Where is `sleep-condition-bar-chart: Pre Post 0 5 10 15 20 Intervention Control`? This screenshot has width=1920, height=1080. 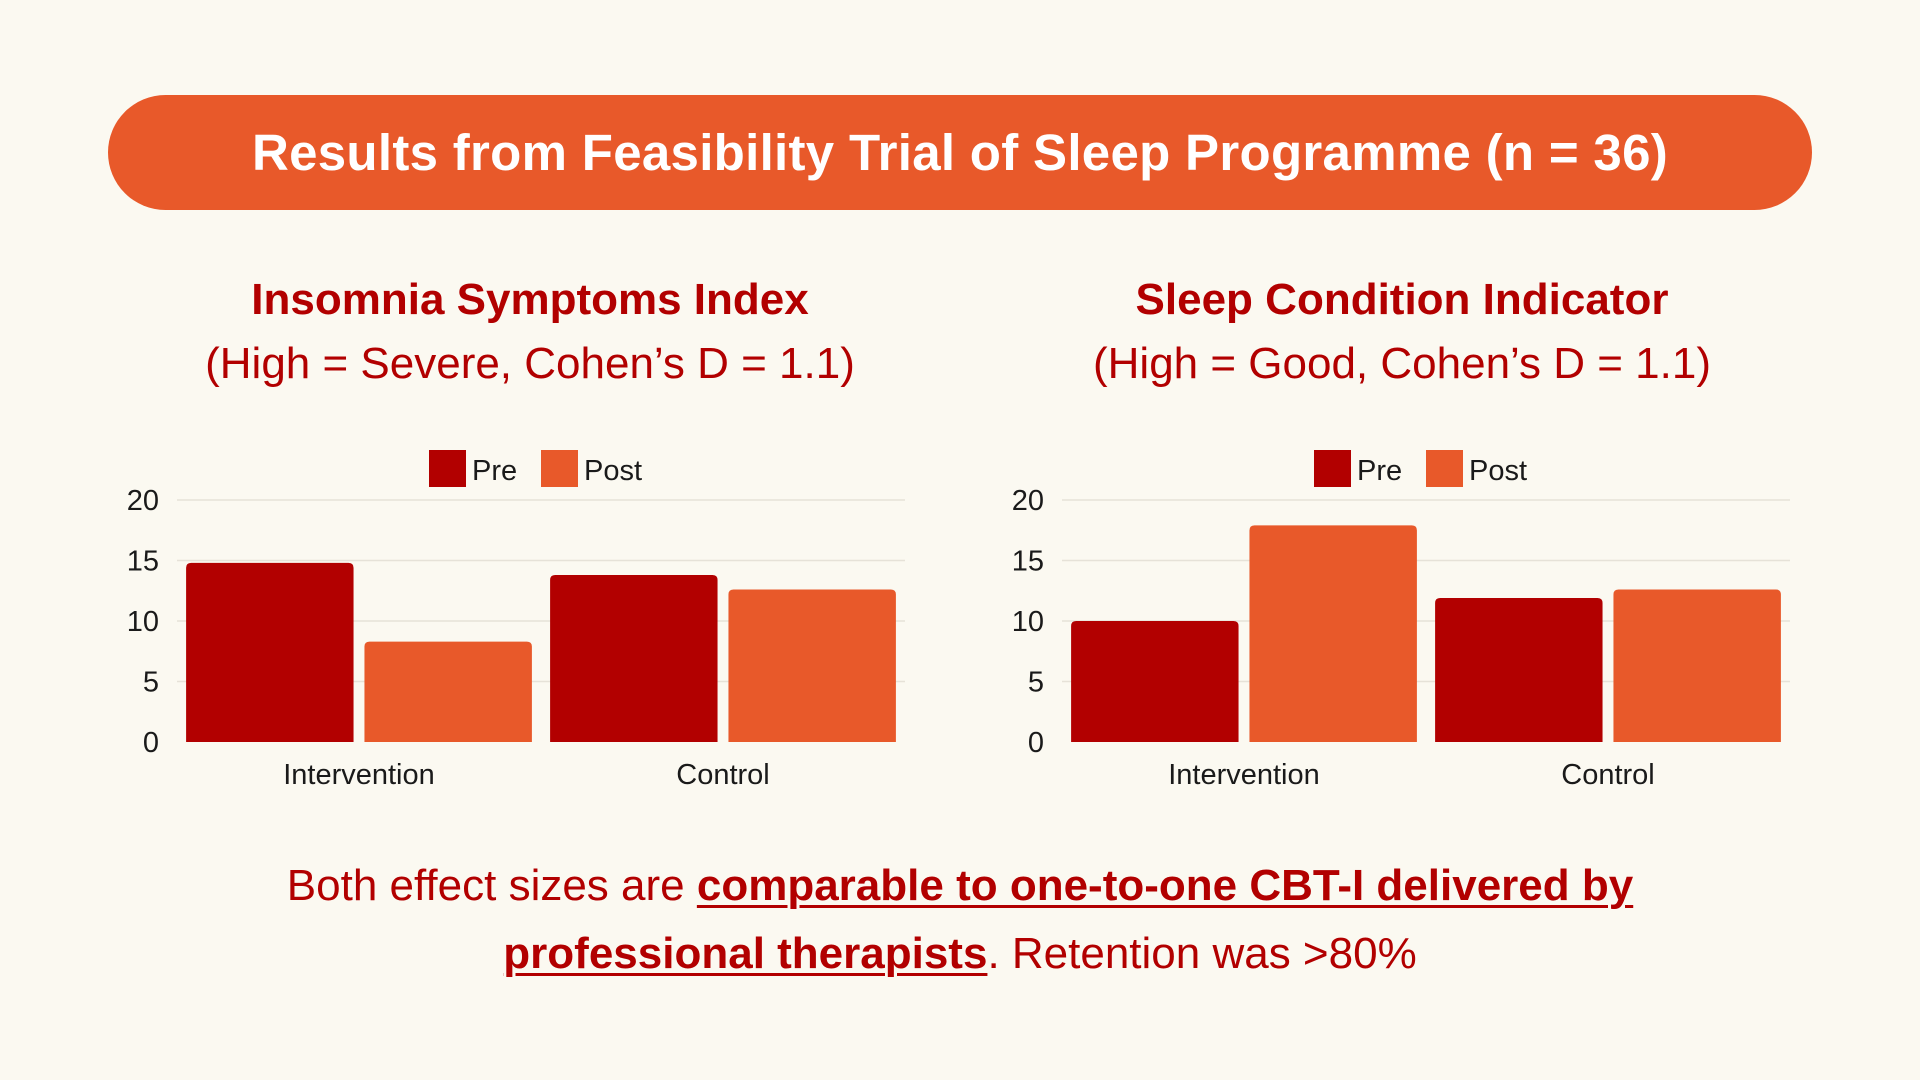
sleep-condition-bar-chart: Pre Post 0 5 10 15 20 Intervention Control is located at coordinates (1401, 620).